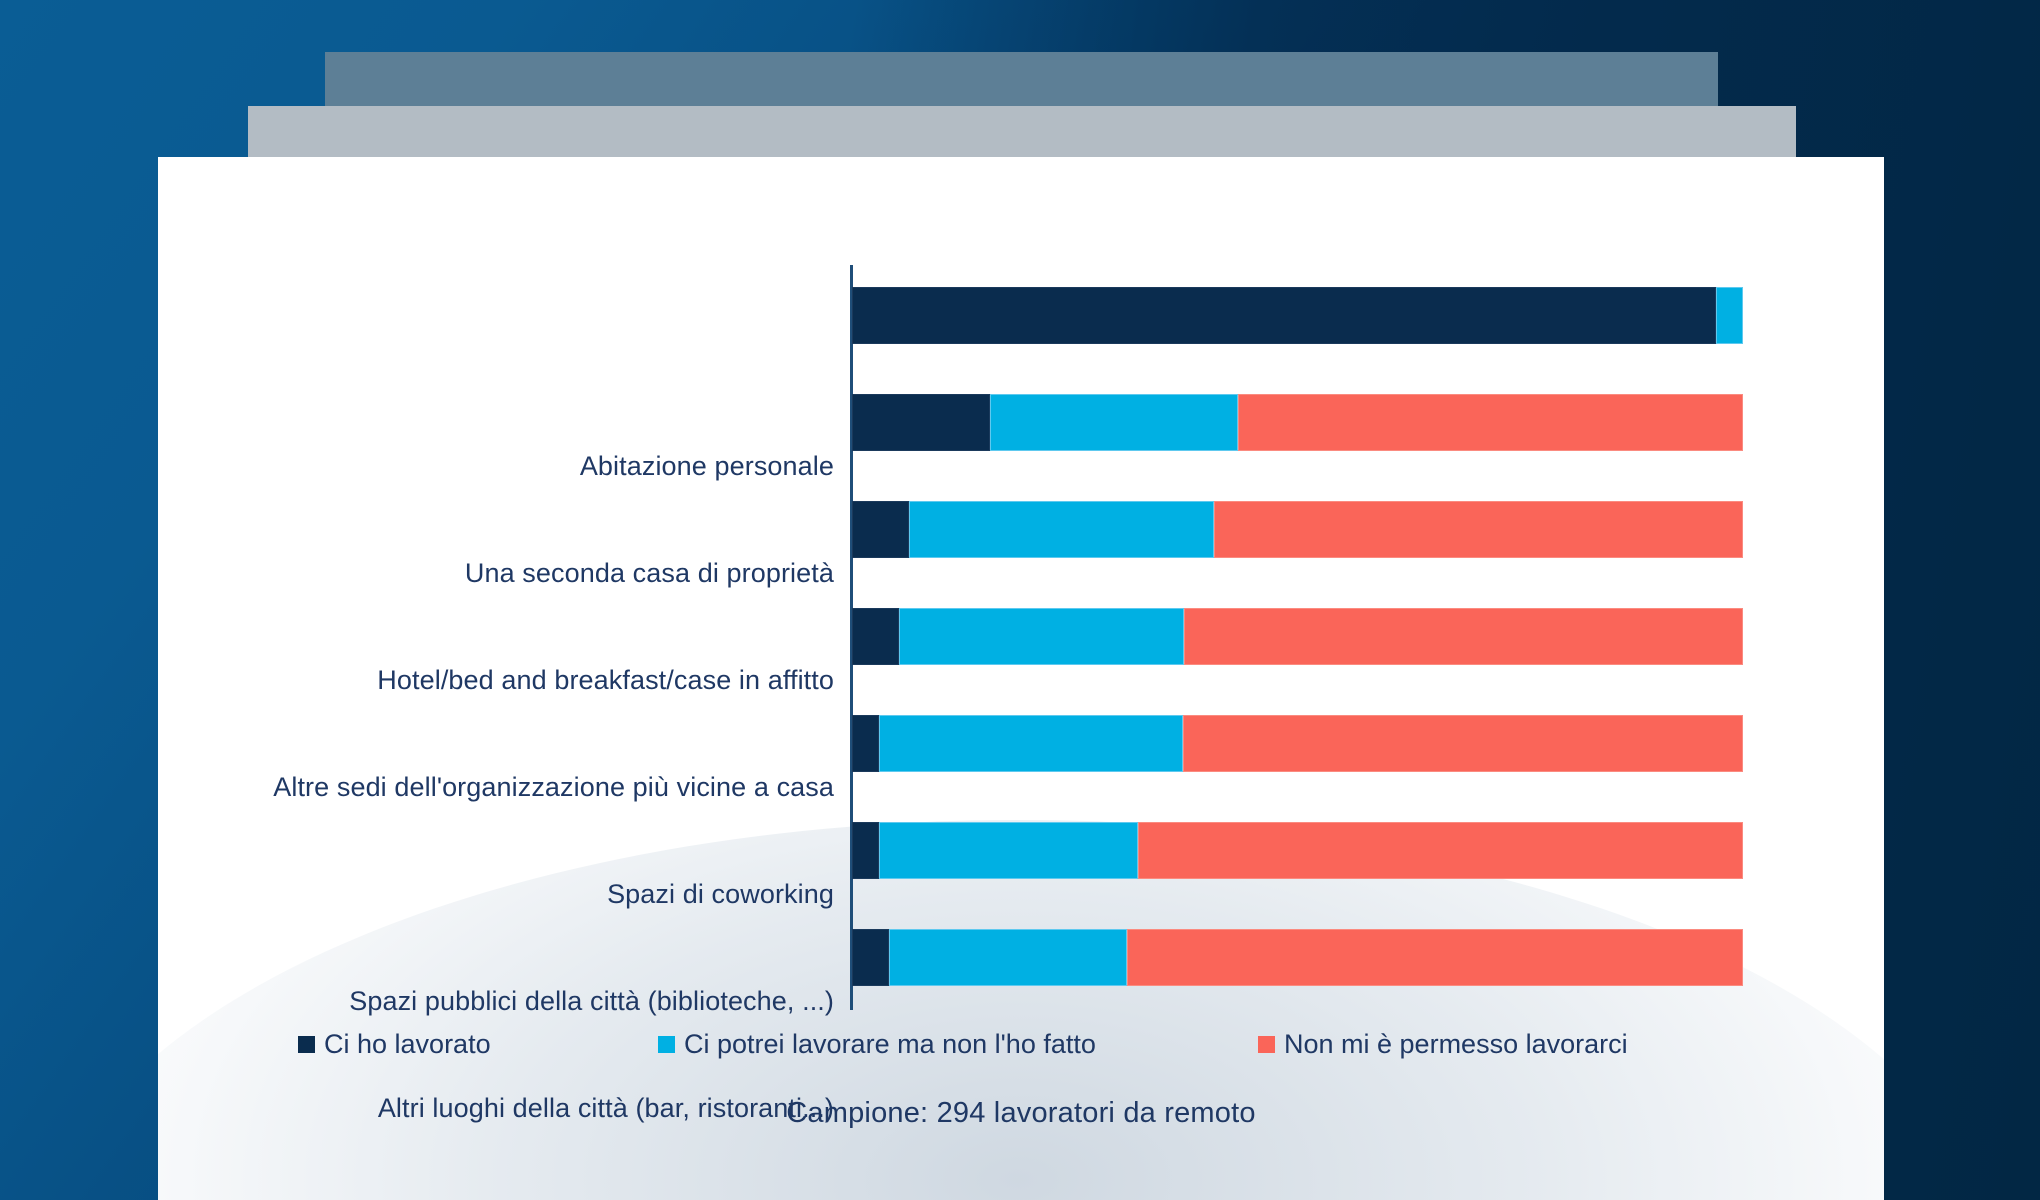  Describe the element at coordinates (649, 573) in the screenshot. I see `category-label-seconda-casa: Una seconda casa di proprietà` at that location.